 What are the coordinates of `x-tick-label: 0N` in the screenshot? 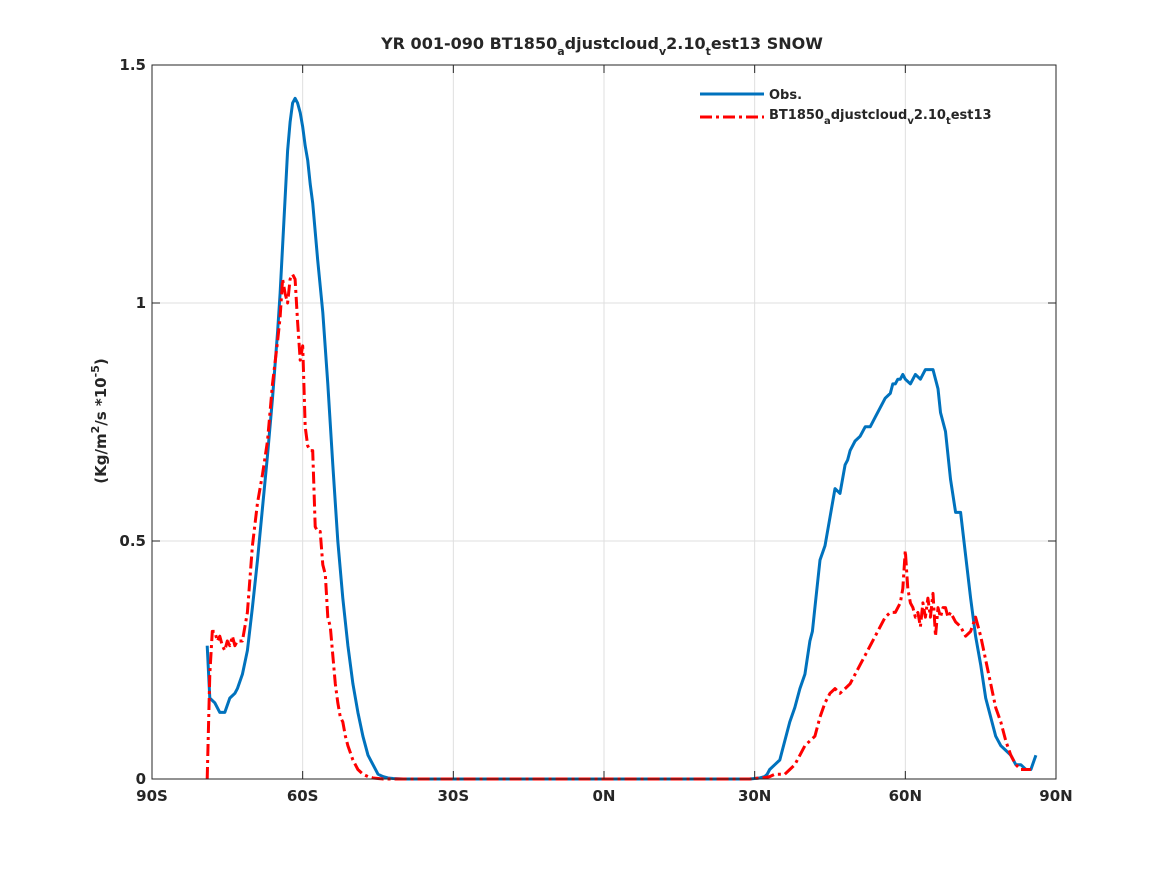 It's located at (604, 796).